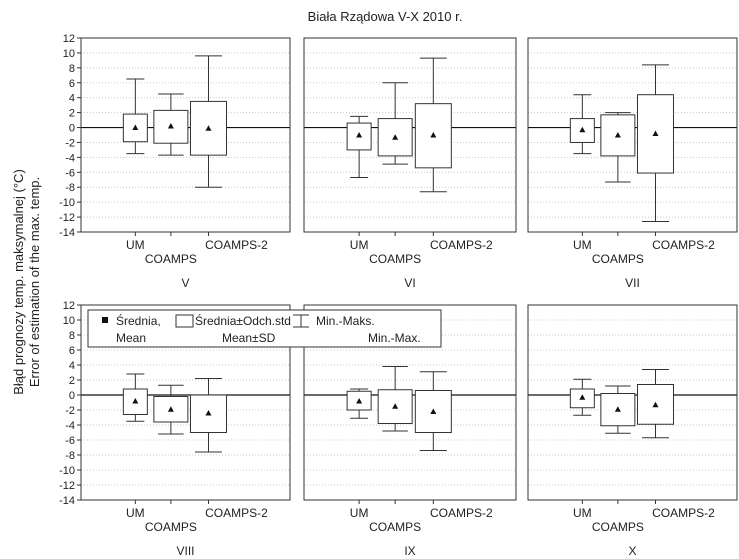 The height and width of the screenshot is (559, 739). Describe the element at coordinates (632, 551) in the screenshot. I see `panel-label: X` at that location.